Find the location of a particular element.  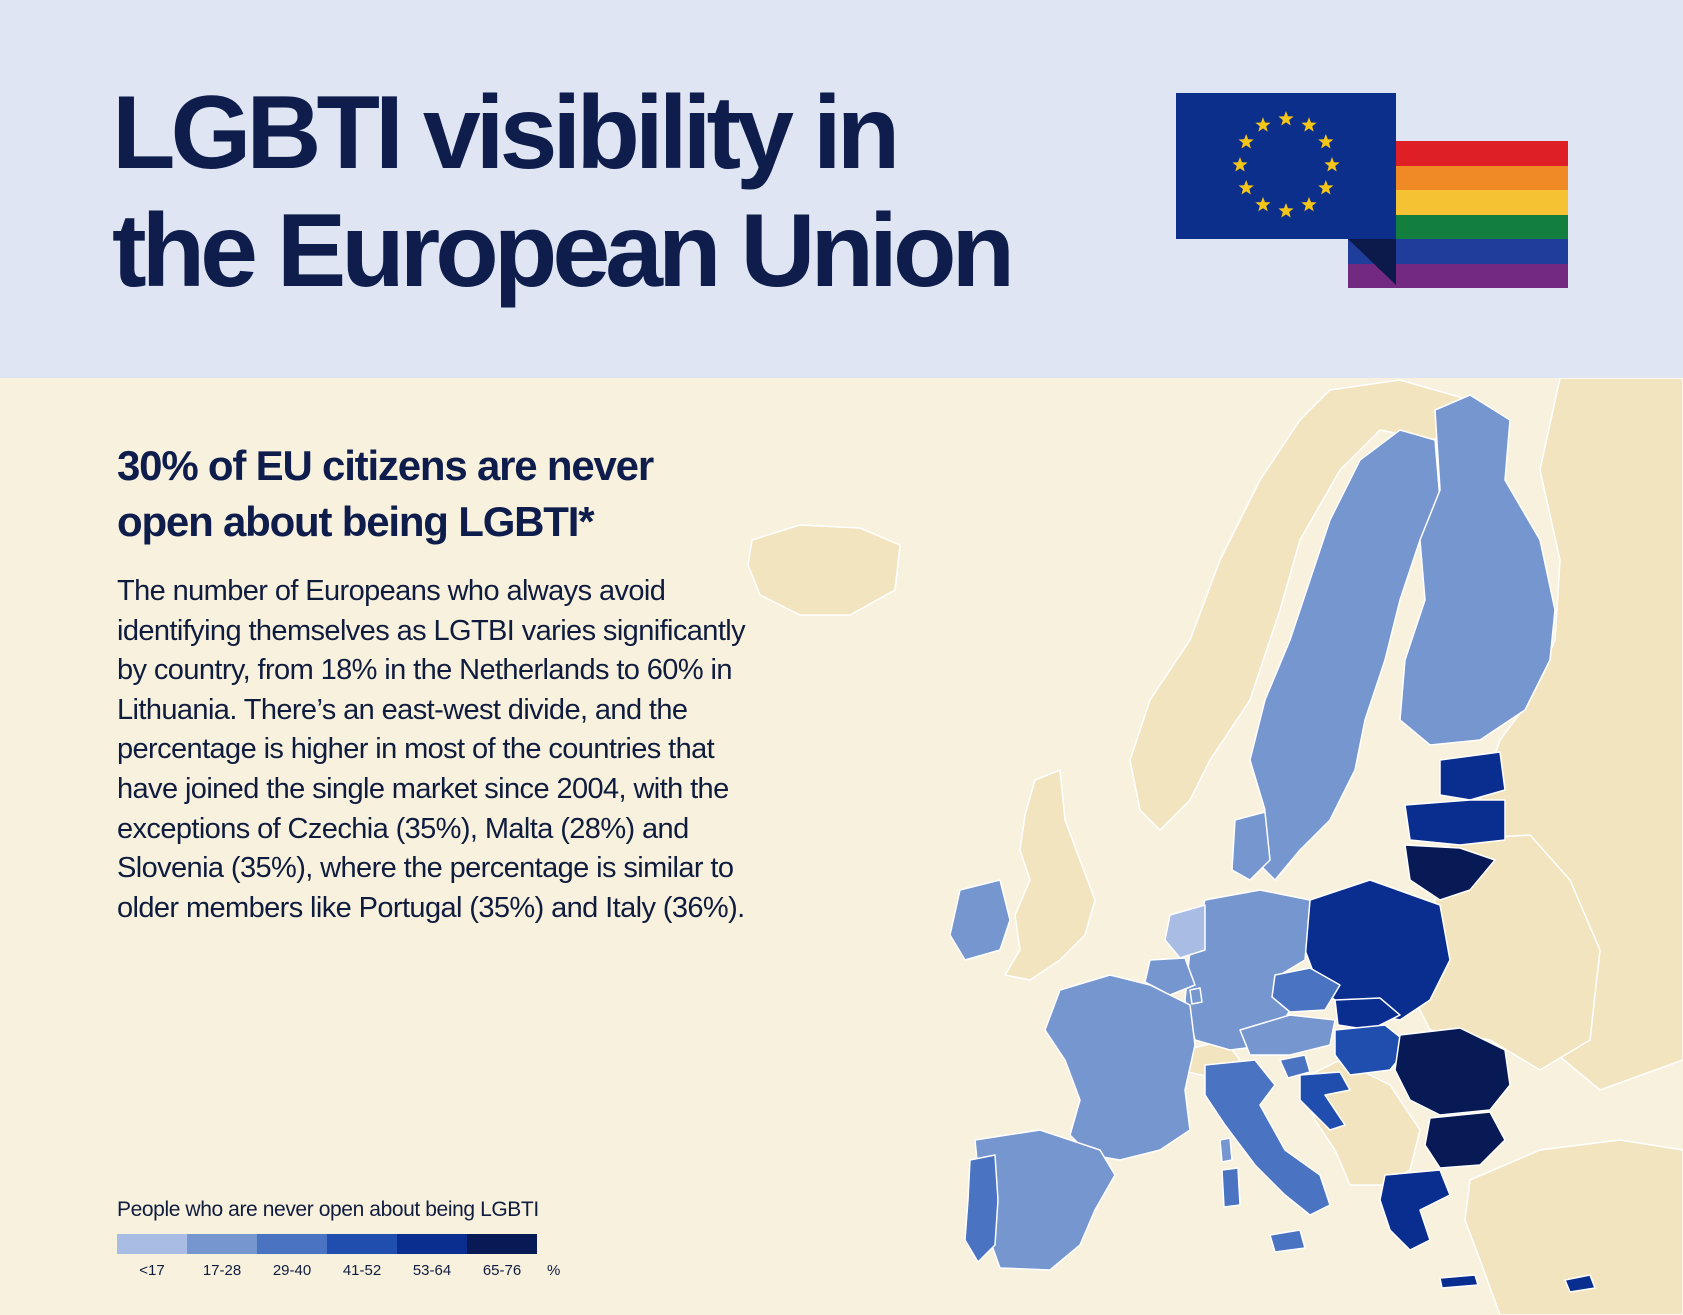

map-country-denmark is located at coordinates (1251, 846).